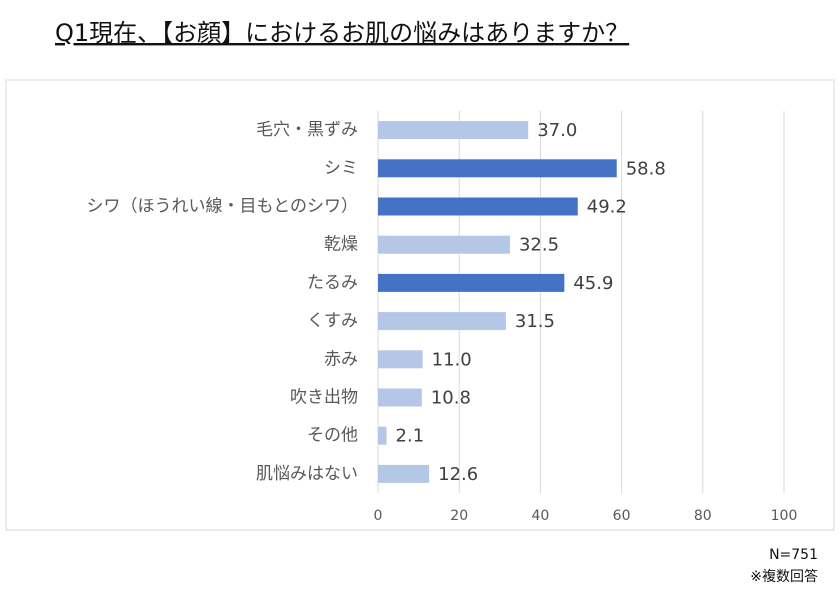 The image size is (840, 598). What do you see at coordinates (332, 321) in the screenshot?
I see `y-tick-label: くすみ` at bounding box center [332, 321].